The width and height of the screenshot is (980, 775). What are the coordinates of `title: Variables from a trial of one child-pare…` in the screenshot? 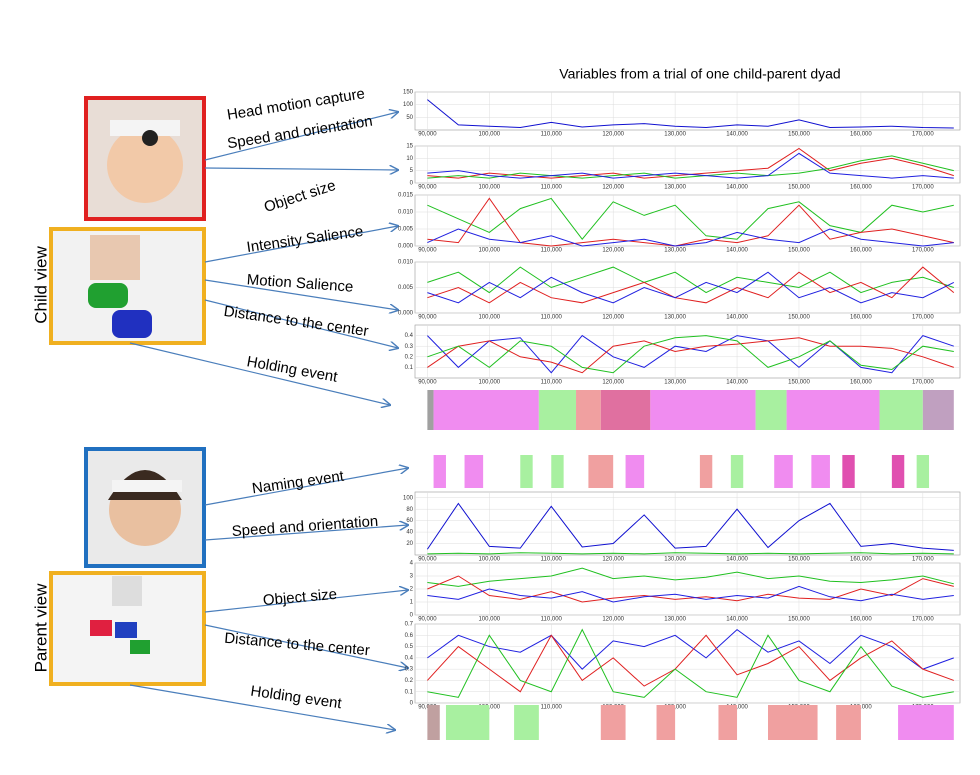 It's located at (699, 74).